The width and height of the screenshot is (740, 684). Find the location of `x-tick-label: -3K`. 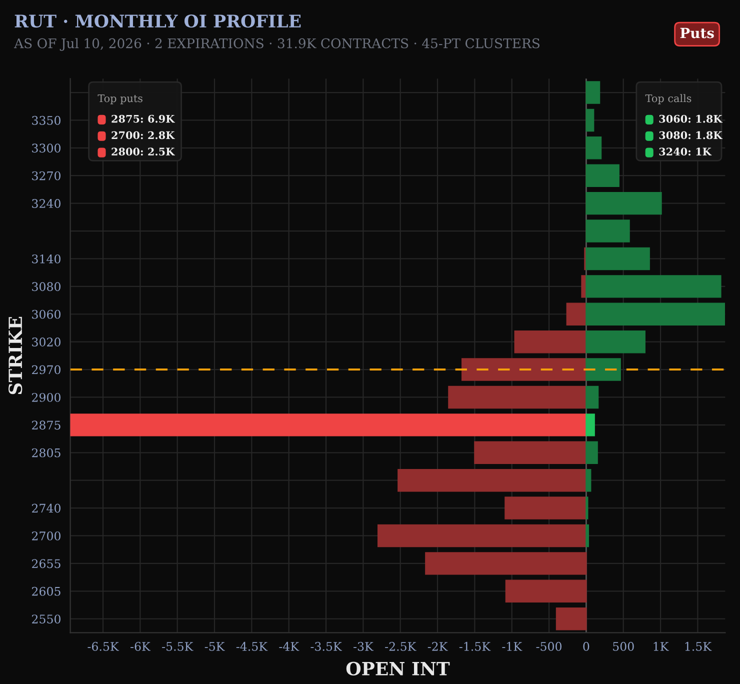

x-tick-label: -3K is located at coordinates (364, 646).